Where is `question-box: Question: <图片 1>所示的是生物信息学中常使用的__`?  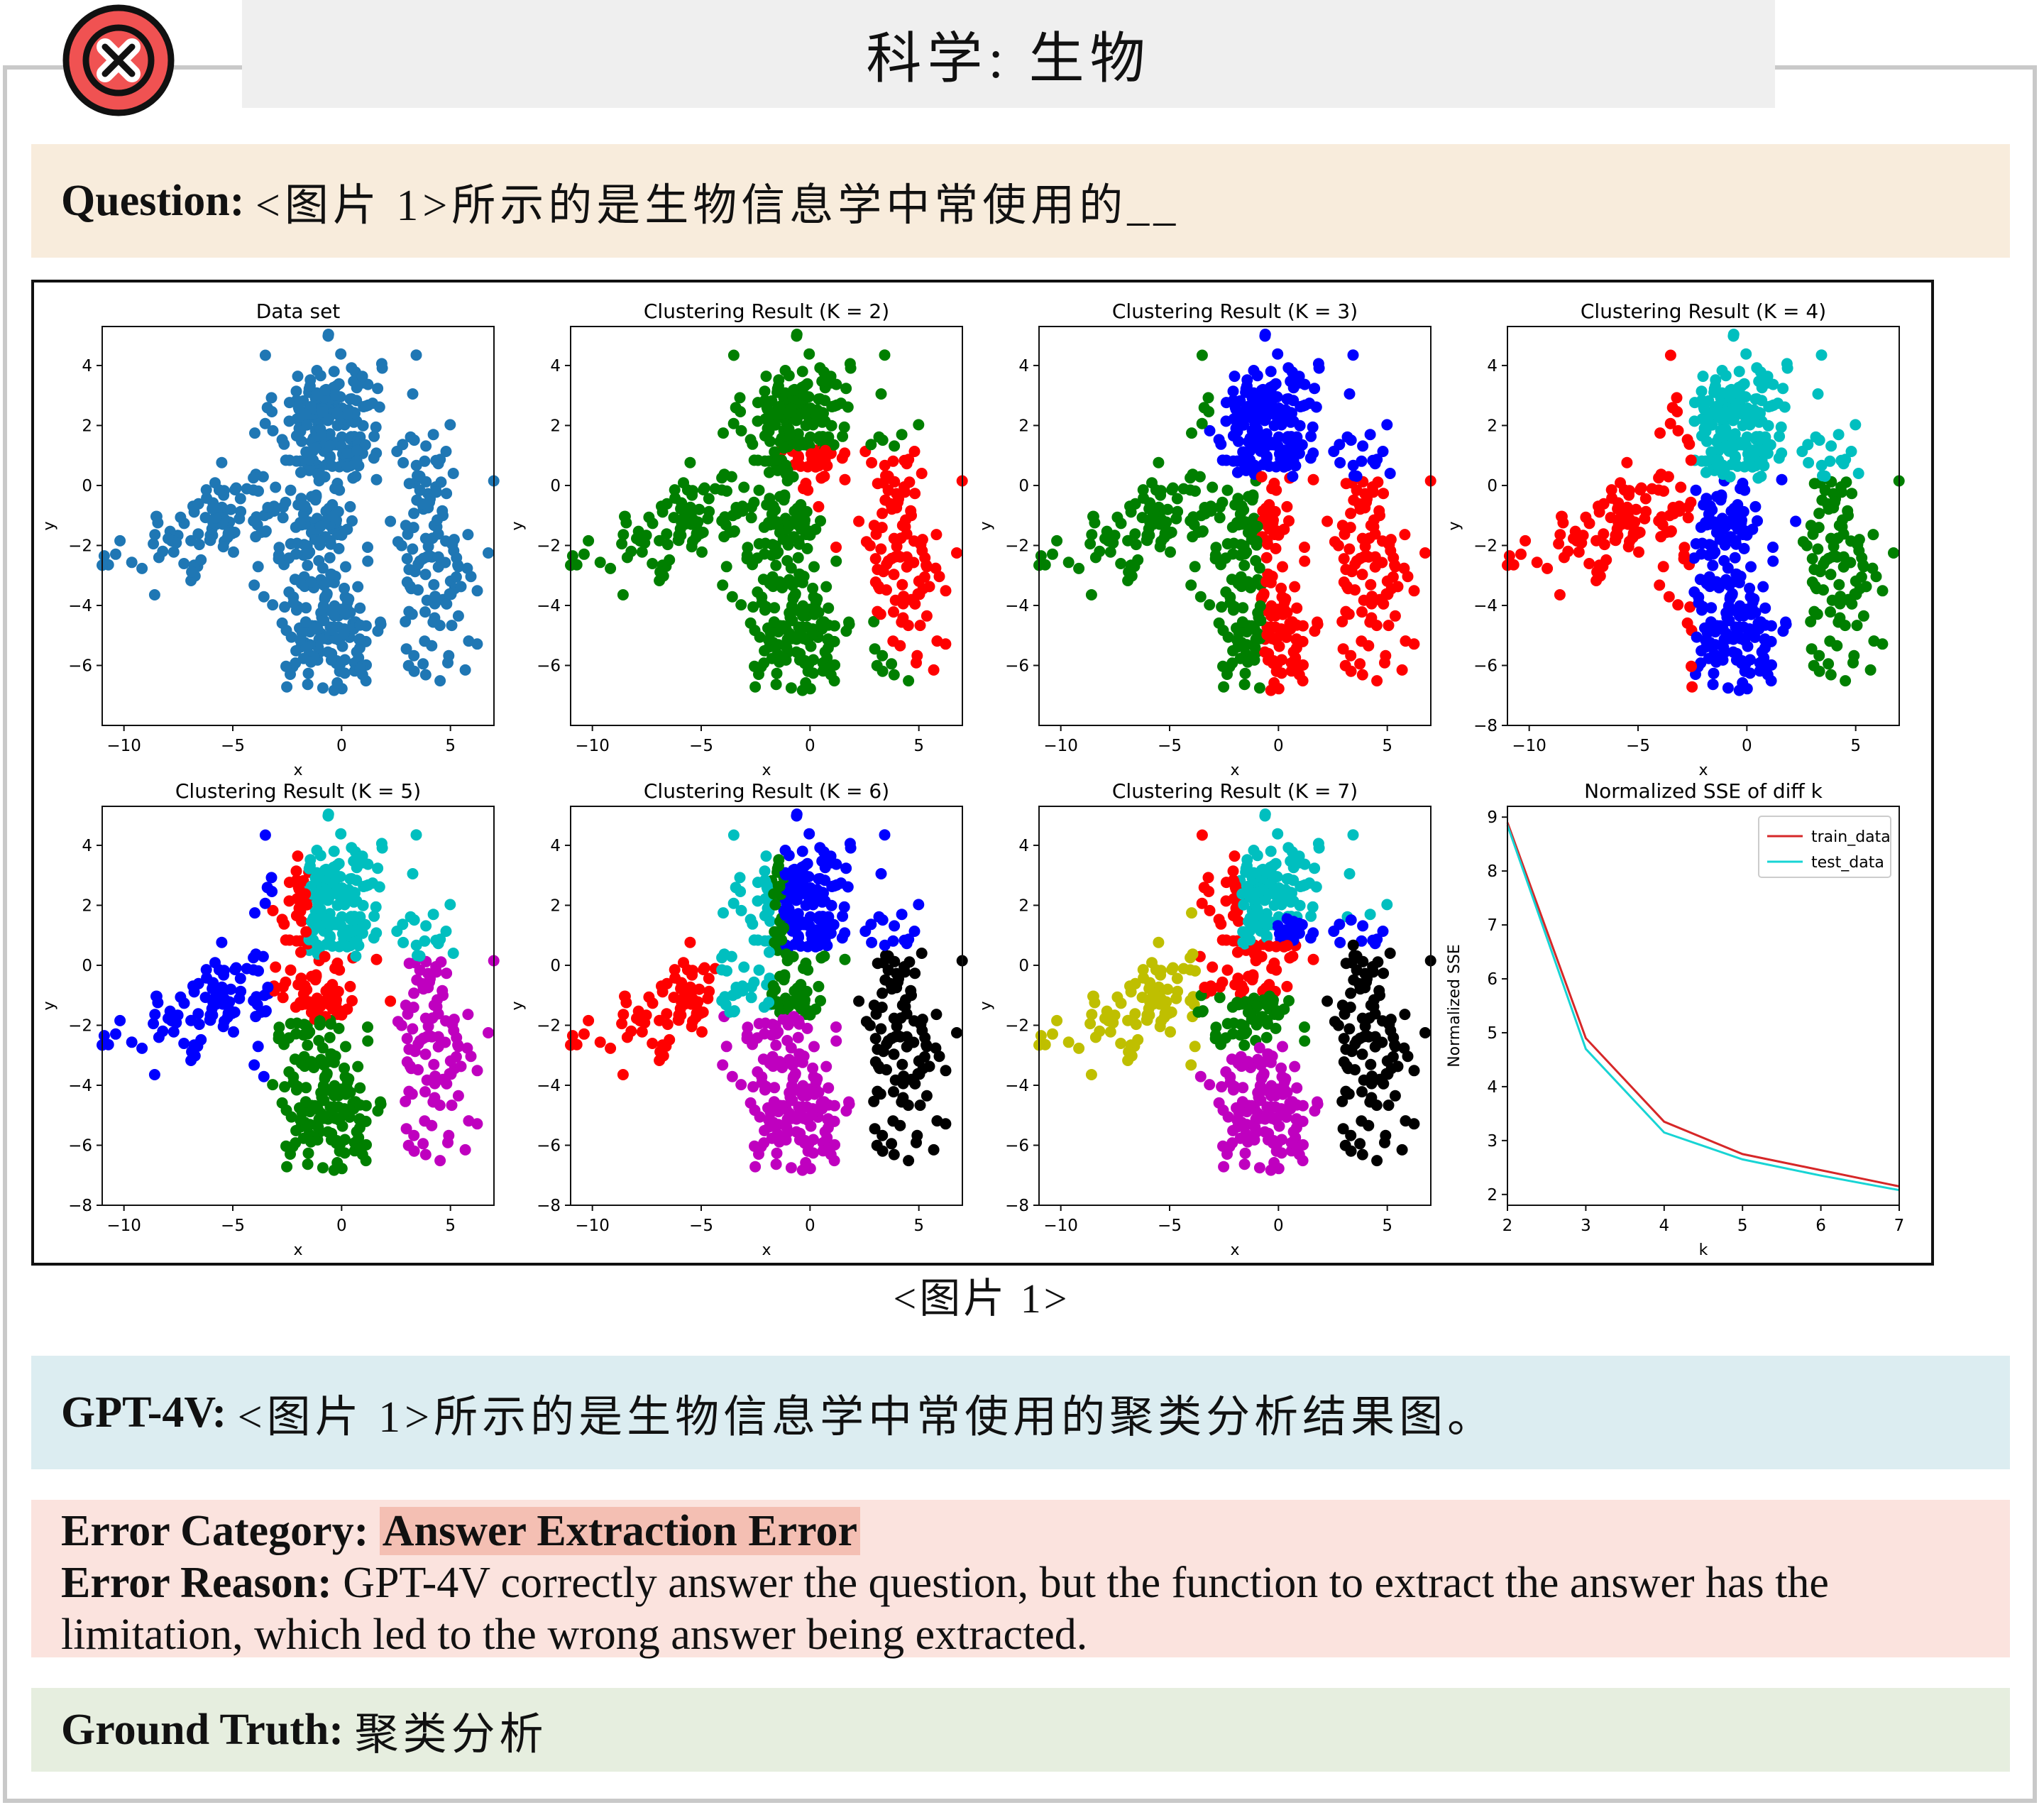
question-box: Question: <图片 1>所示的是生物信息学中常使用的__ is located at coordinates (1020, 201).